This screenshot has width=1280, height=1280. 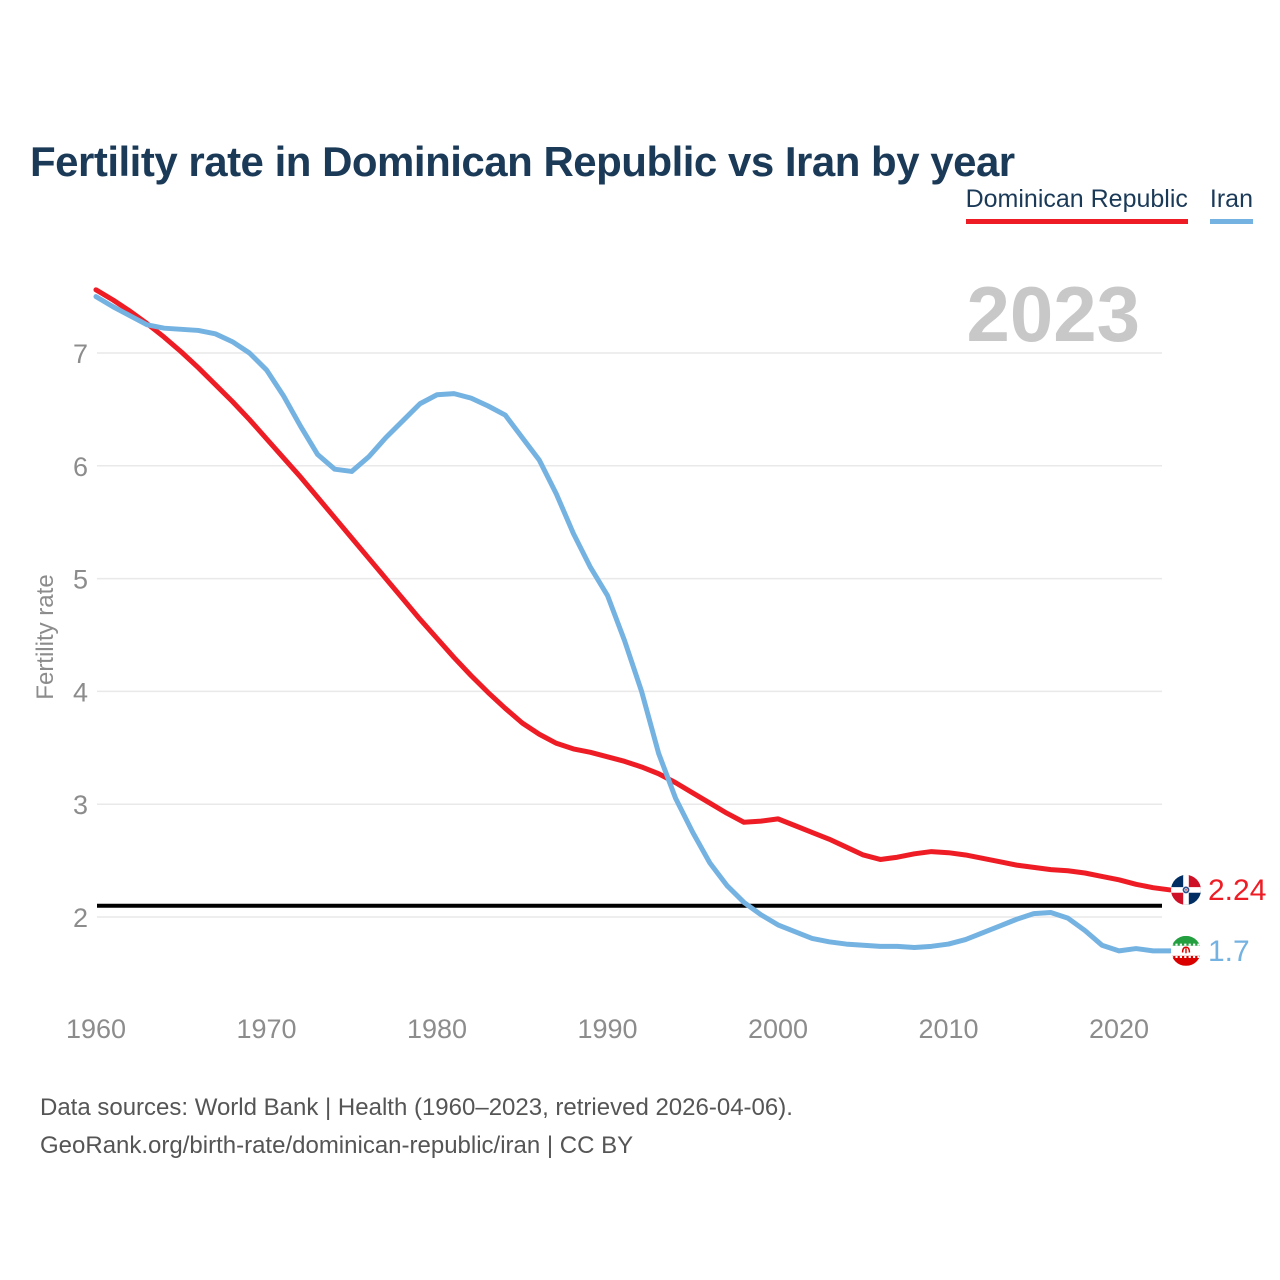 I want to click on y-tick-label-5: 5, so click(x=80, y=580).